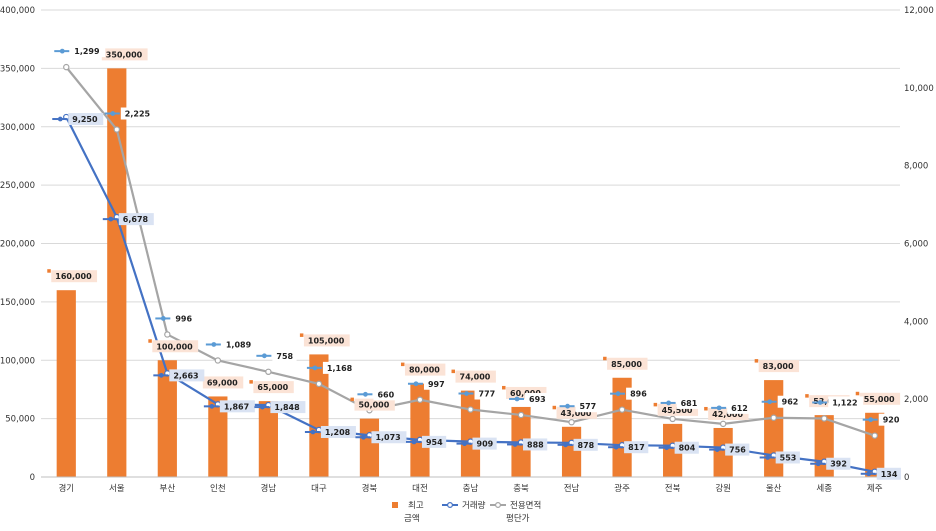 Image resolution: width=936 pixels, height=531 pixels. What do you see at coordinates (576, 413) in the screenshot?
I see `data-label: 43,000` at bounding box center [576, 413].